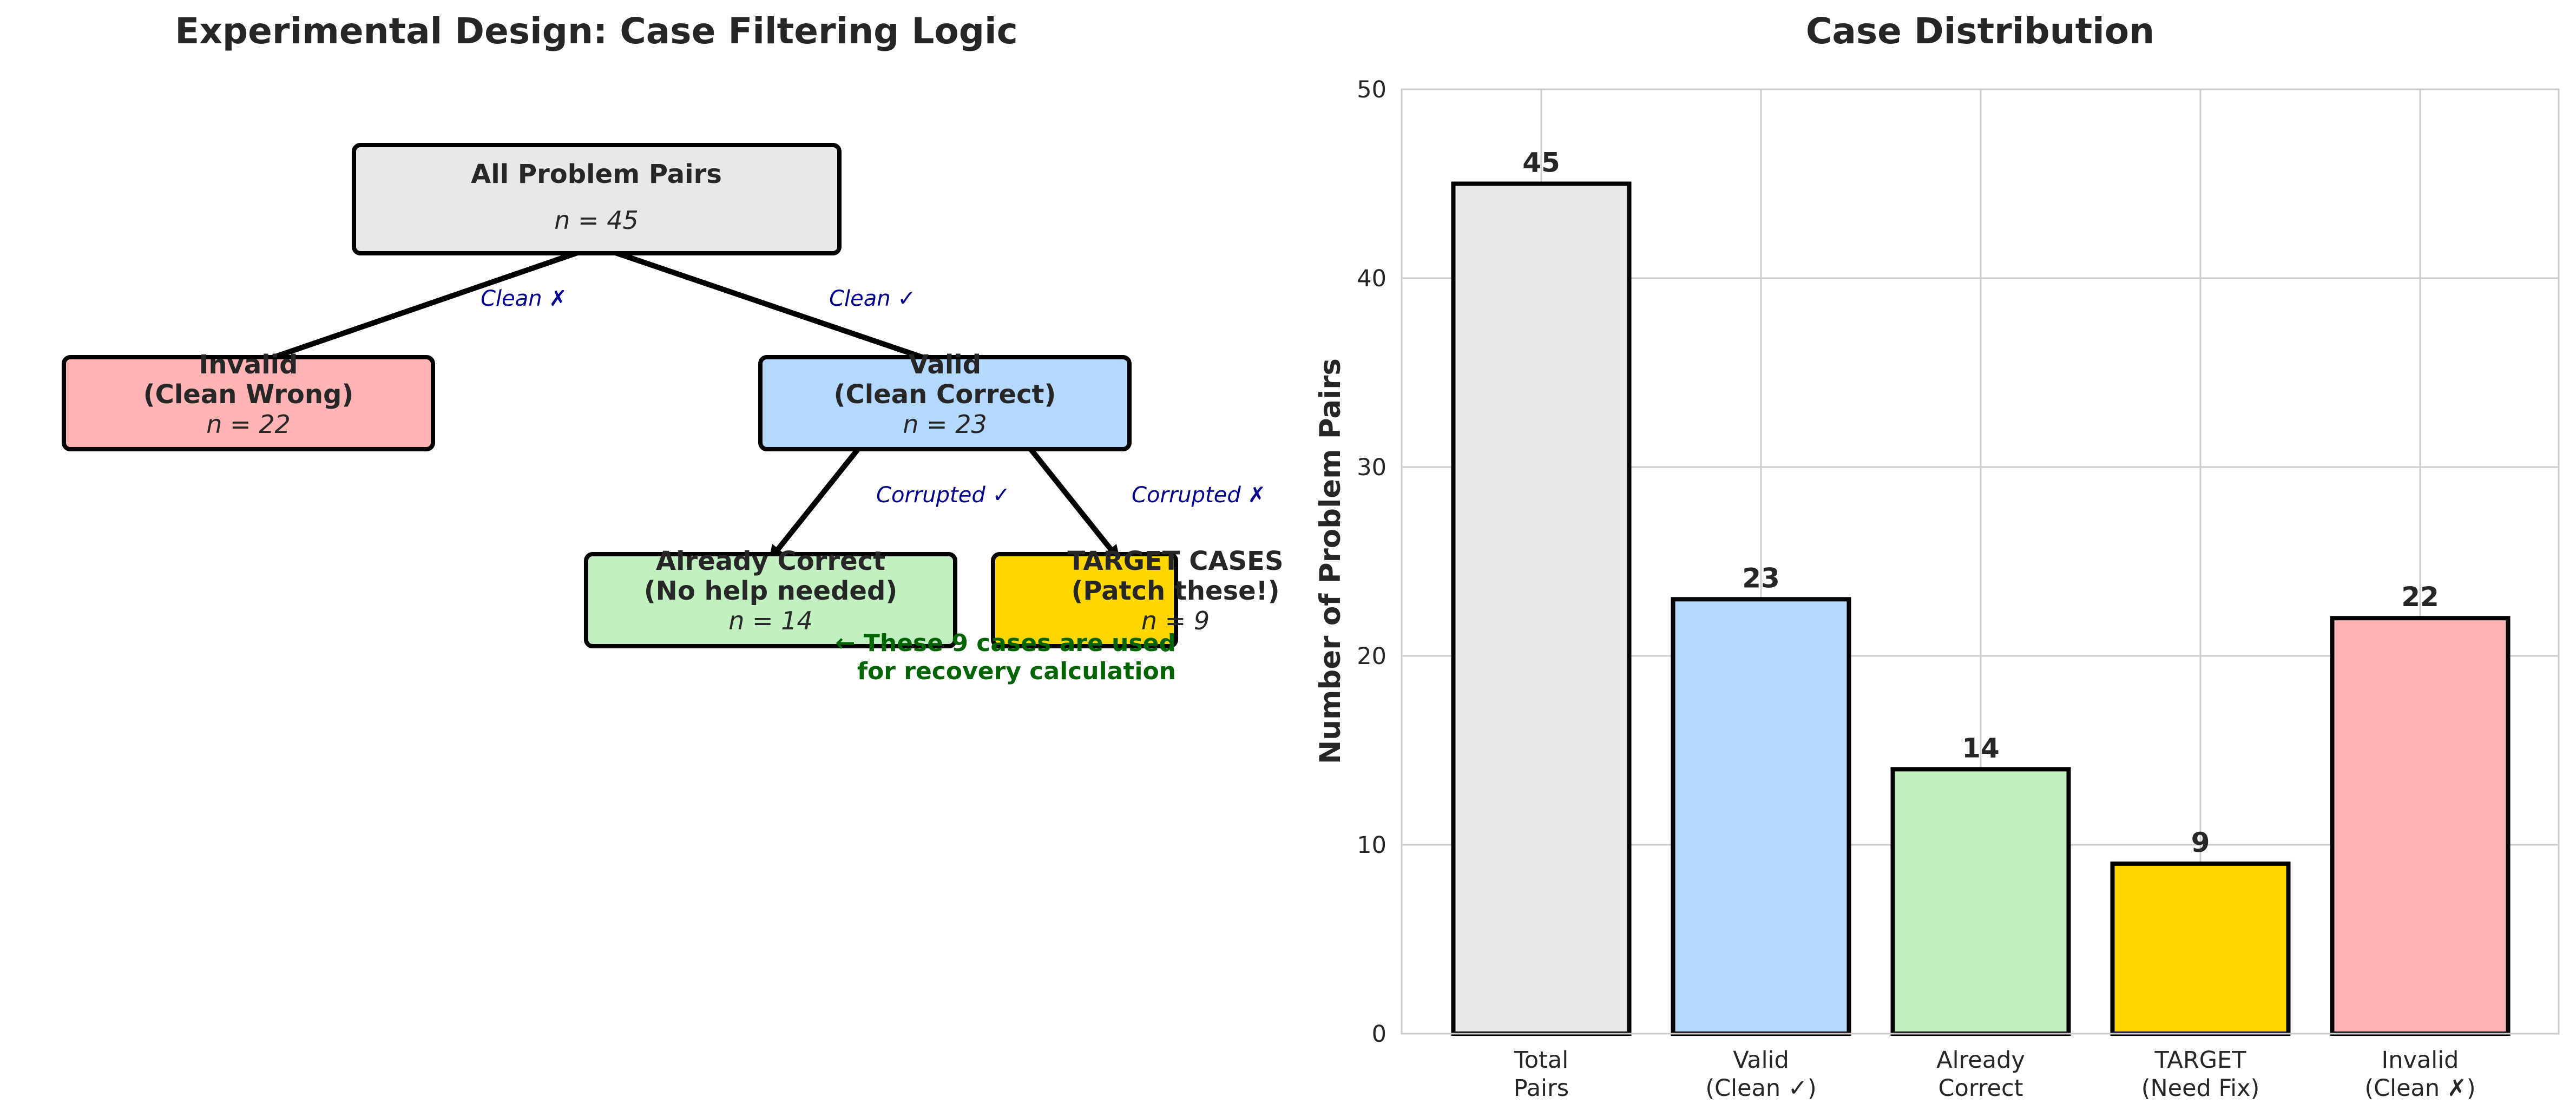 This screenshot has height=1117, width=2576. Describe the element at coordinates (1371, 562) in the screenshot. I see `chart-y-ticks: 0 10 20 30 40 50` at that location.